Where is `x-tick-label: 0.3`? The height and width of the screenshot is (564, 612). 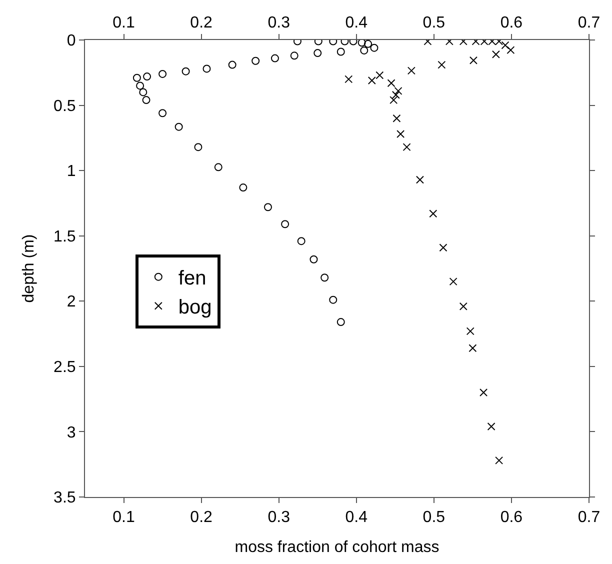 x-tick-label: 0.3 is located at coordinates (279, 23).